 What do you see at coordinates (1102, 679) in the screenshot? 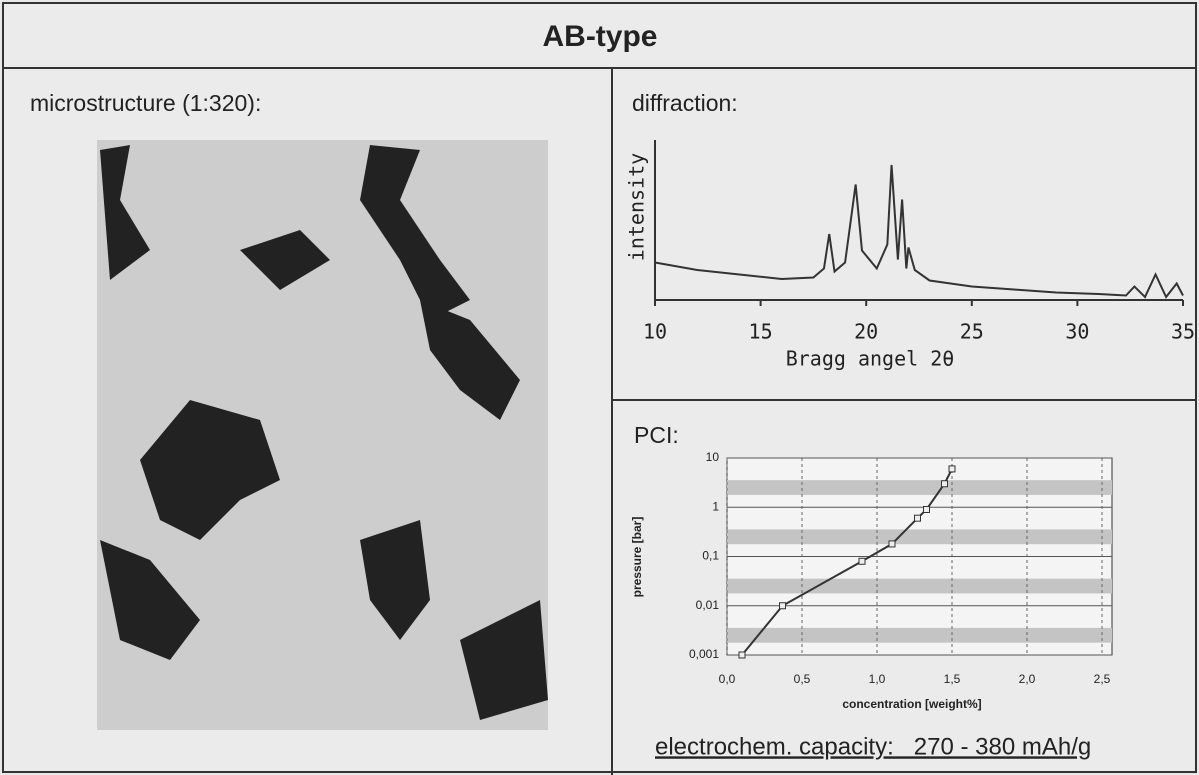
I see `x-tick-label: 2,5` at bounding box center [1102, 679].